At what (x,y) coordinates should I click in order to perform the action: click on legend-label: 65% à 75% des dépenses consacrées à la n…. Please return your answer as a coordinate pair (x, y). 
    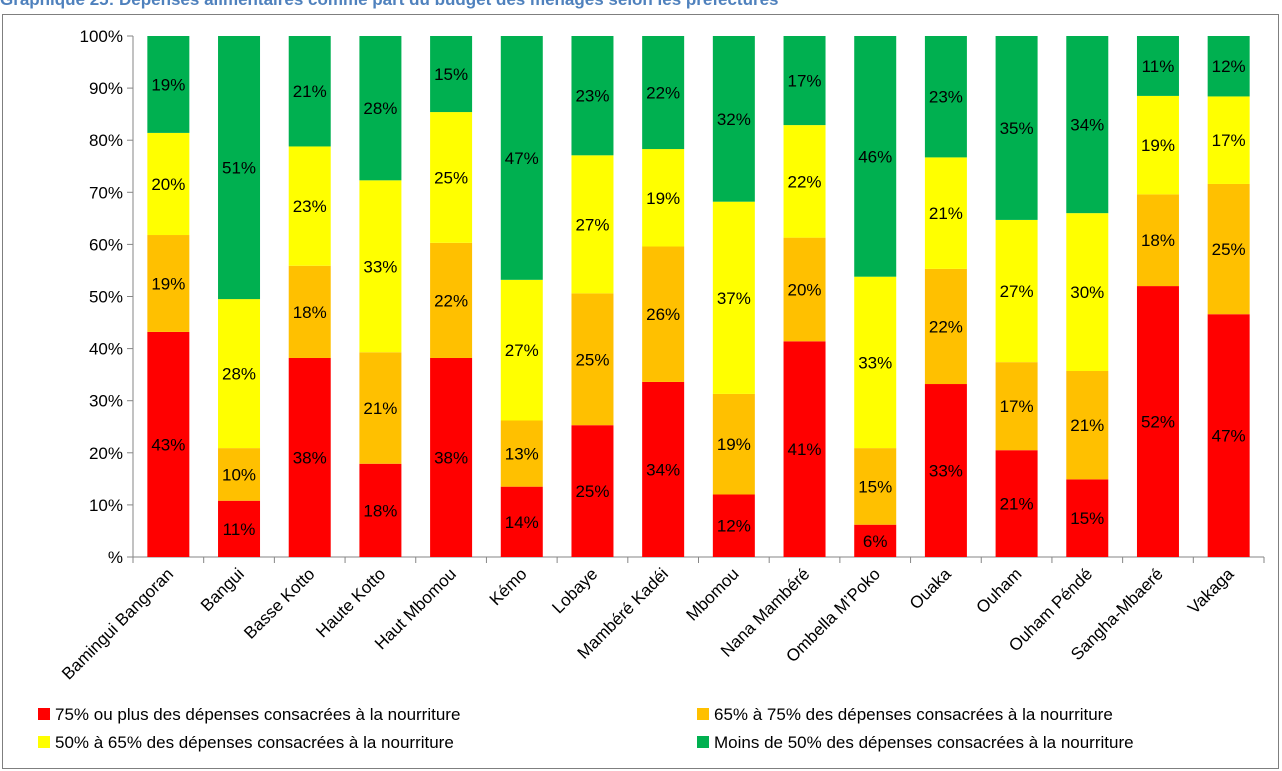
    Looking at the image, I should click on (913, 714).